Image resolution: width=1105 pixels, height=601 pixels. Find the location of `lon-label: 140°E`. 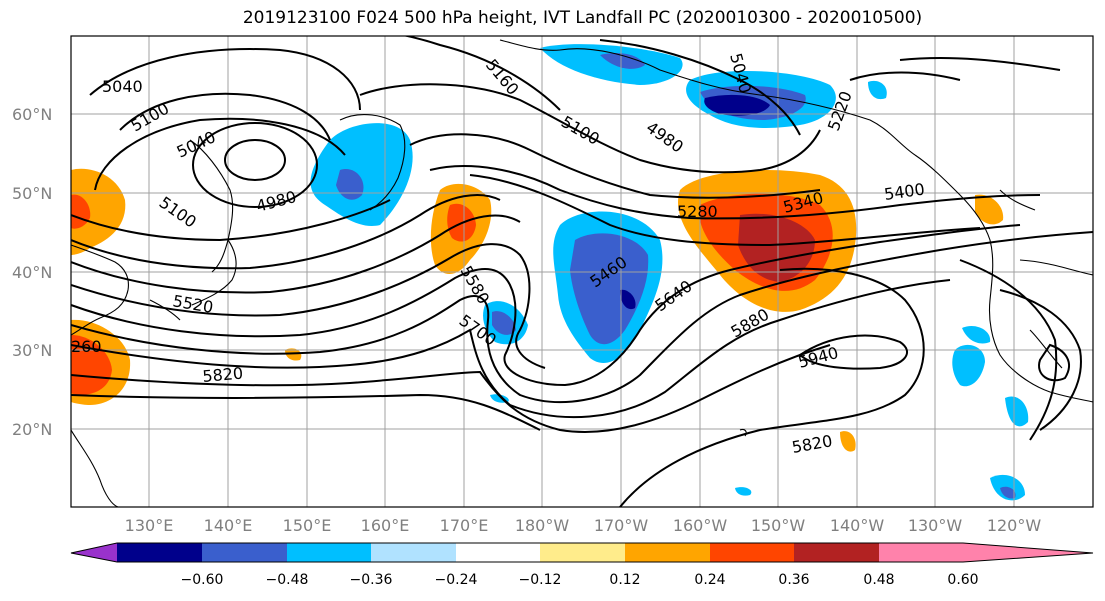

lon-label: 140°E is located at coordinates (228, 525).